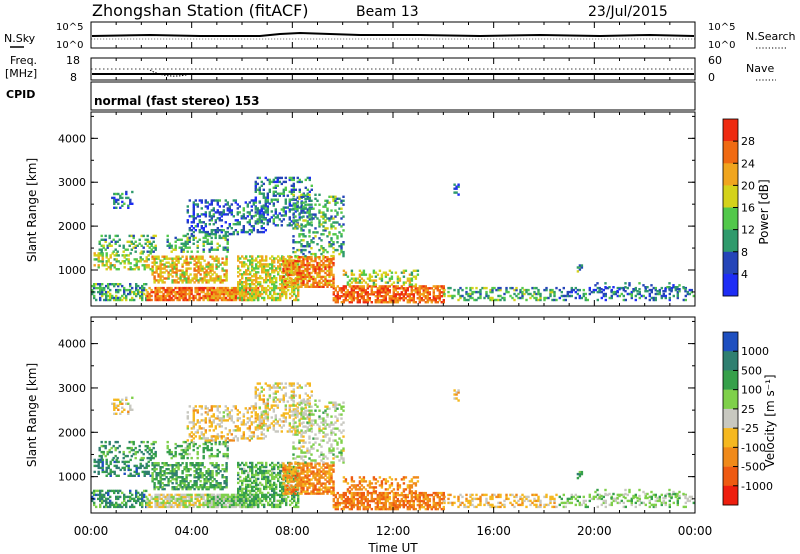 This screenshot has height=554, width=800. Describe the element at coordinates (748, 230) in the screenshot. I see `power-colorbar-tick-label: 12` at that location.